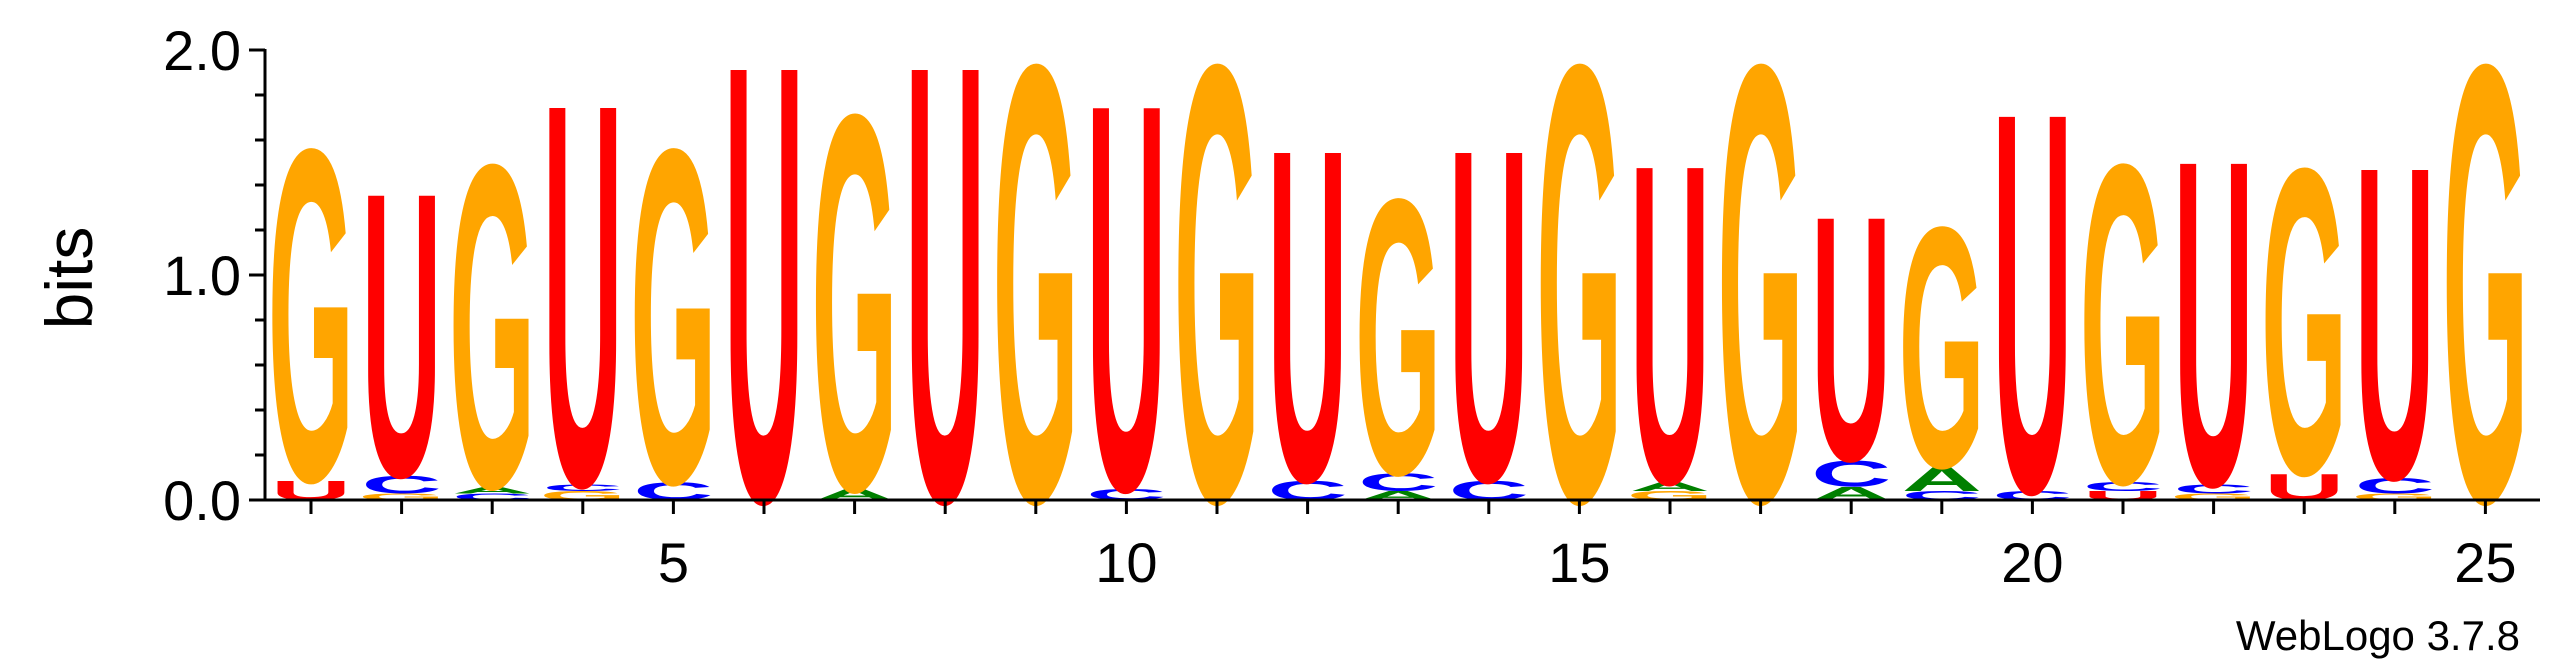  I want to click on logo-column-8: U, so click(945, 317).